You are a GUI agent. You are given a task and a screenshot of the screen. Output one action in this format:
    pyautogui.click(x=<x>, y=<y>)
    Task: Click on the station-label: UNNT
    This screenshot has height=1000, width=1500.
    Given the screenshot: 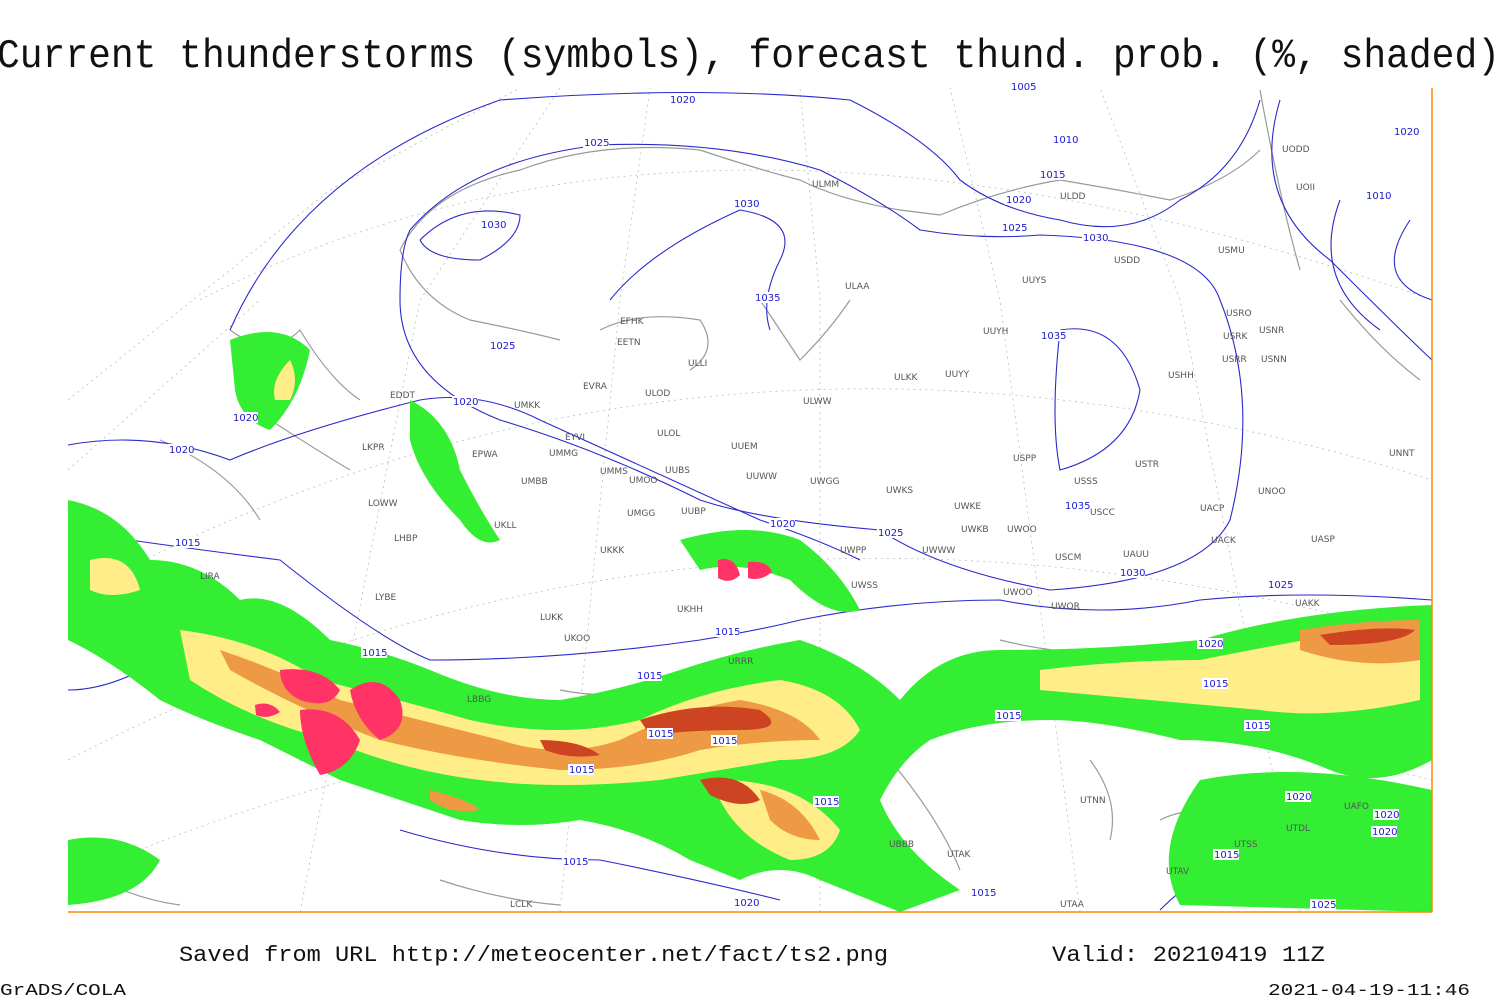 What is the action you would take?
    pyautogui.click(x=1402, y=454)
    